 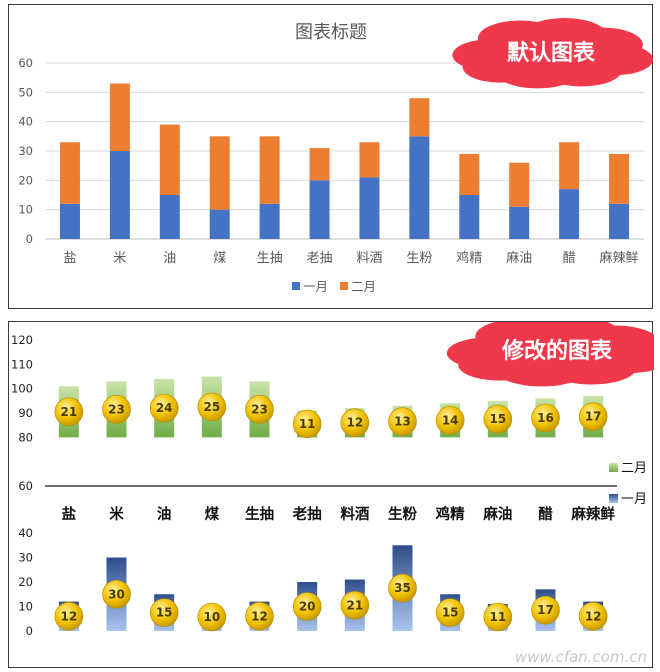 I want to click on data-label-jan: 10, so click(x=211, y=617).